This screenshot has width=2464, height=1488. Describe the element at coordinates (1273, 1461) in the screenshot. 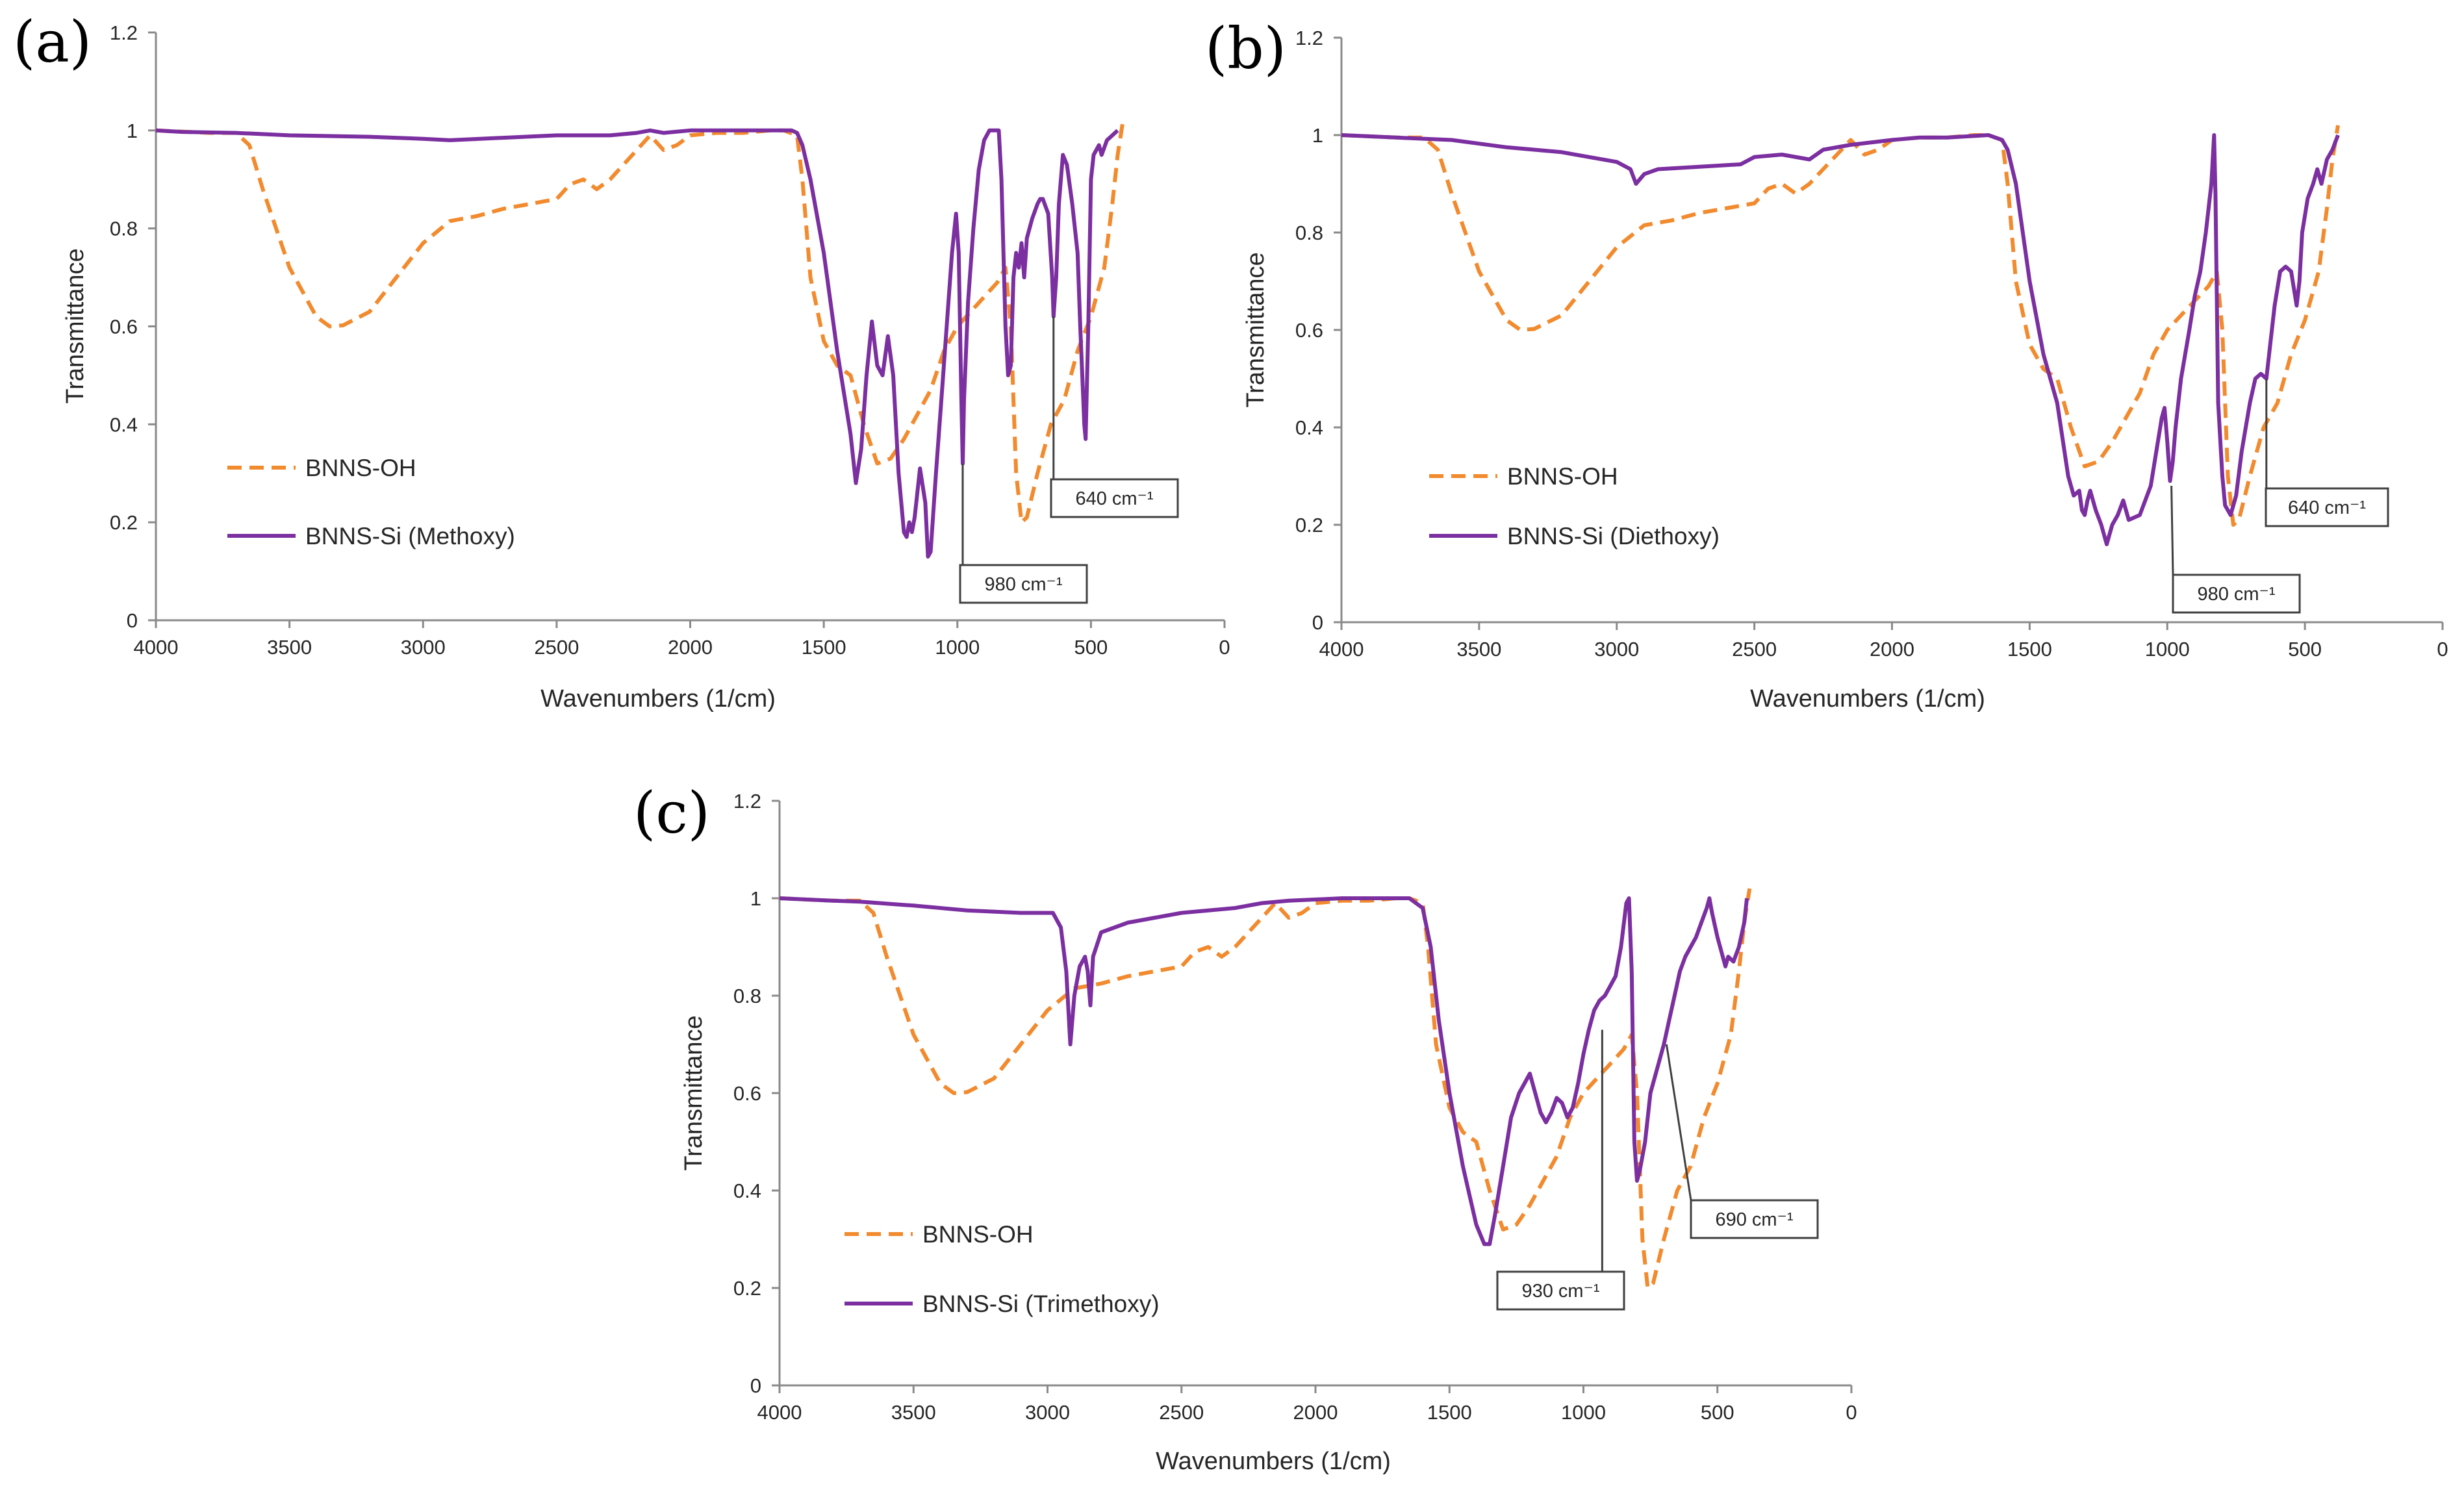

I see `panel-c-x-axis-title: Wavenumbers (1/cm)` at that location.